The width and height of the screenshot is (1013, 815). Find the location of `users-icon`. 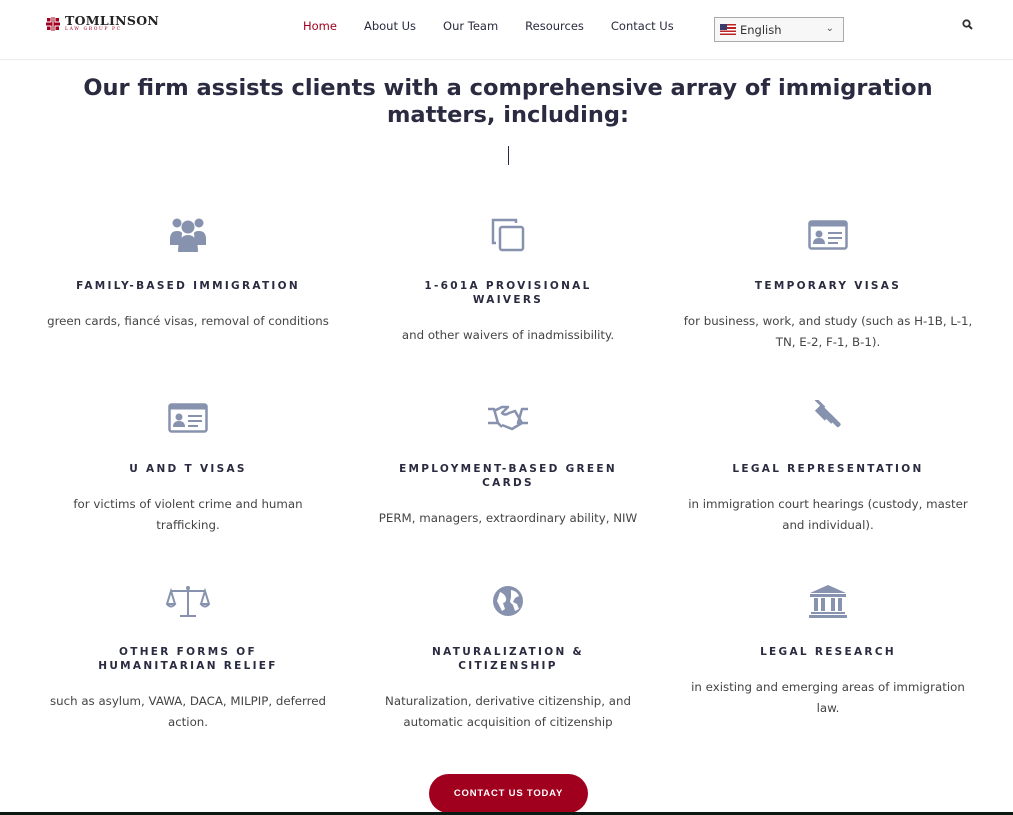

users-icon is located at coordinates (188, 235).